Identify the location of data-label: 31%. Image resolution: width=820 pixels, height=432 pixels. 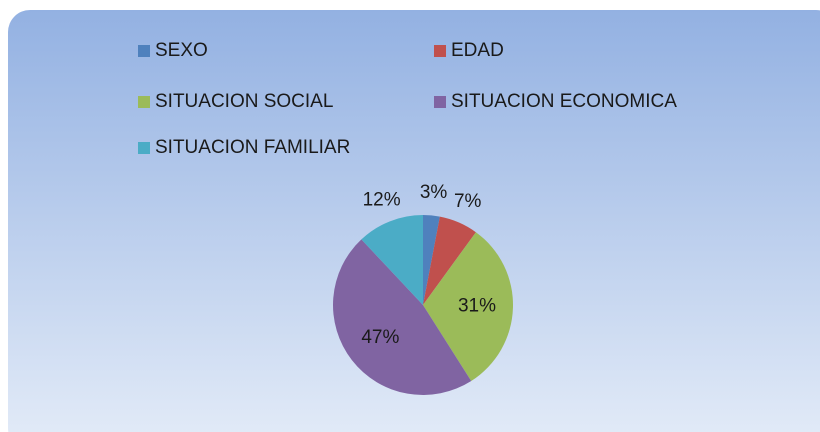
(477, 306).